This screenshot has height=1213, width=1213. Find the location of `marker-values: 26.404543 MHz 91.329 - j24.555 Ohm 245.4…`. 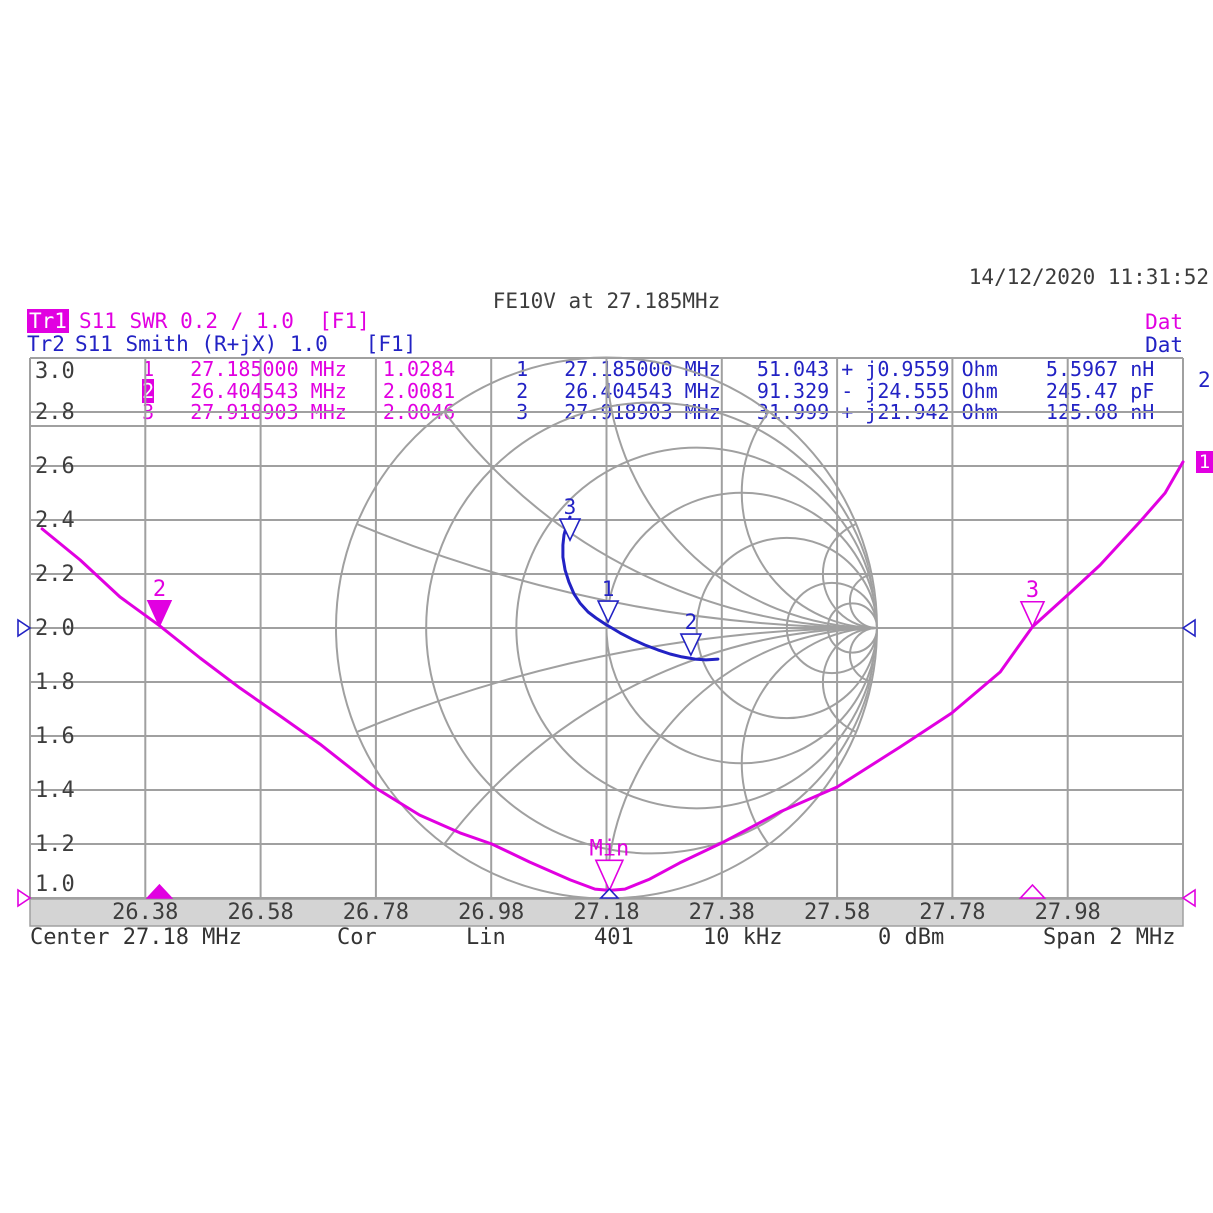

marker-values: 26.404543 MHz 91.329 - j24.555 Ohm 245.4… is located at coordinates (841, 390).